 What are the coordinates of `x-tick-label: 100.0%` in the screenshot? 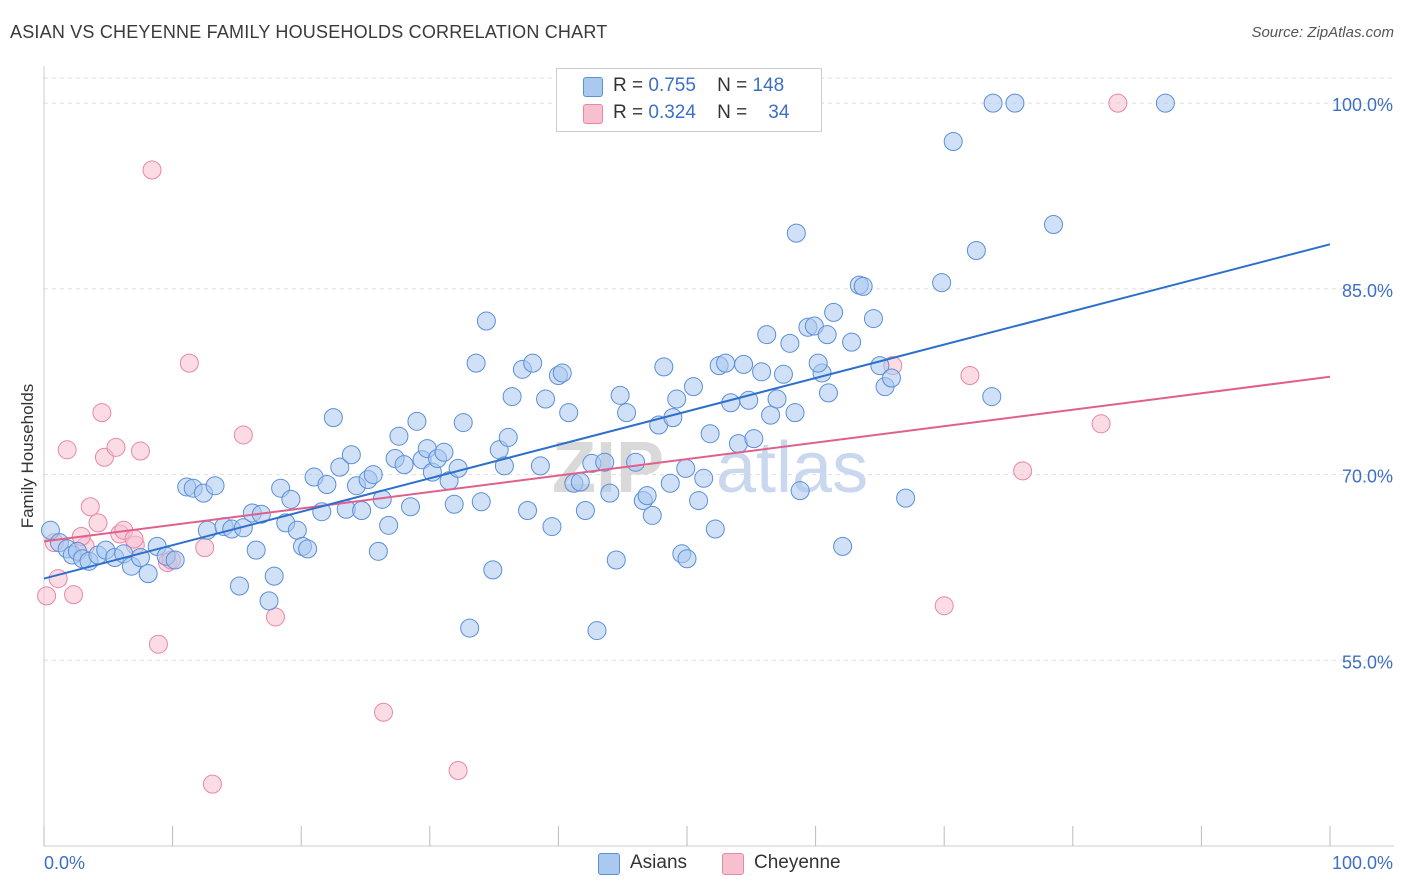 It's located at (1362, 863).